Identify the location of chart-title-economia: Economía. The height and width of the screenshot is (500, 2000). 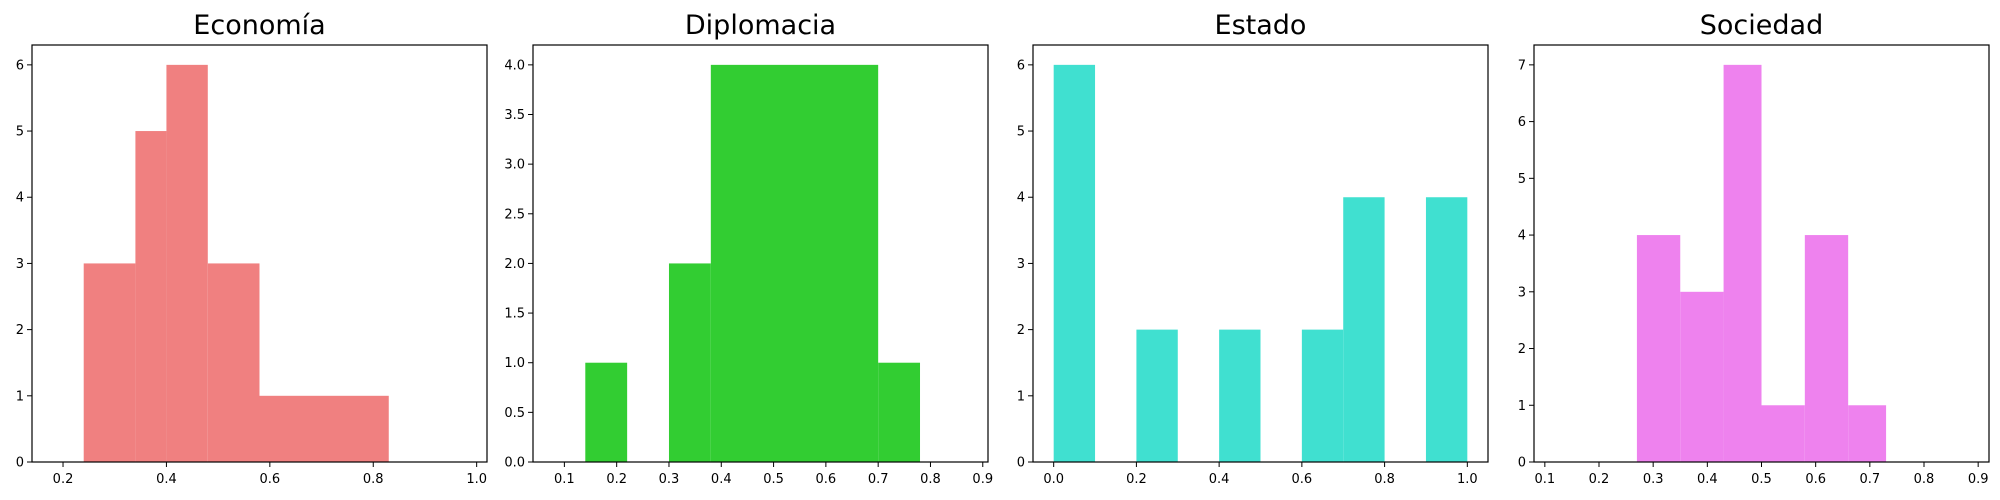
(259, 25).